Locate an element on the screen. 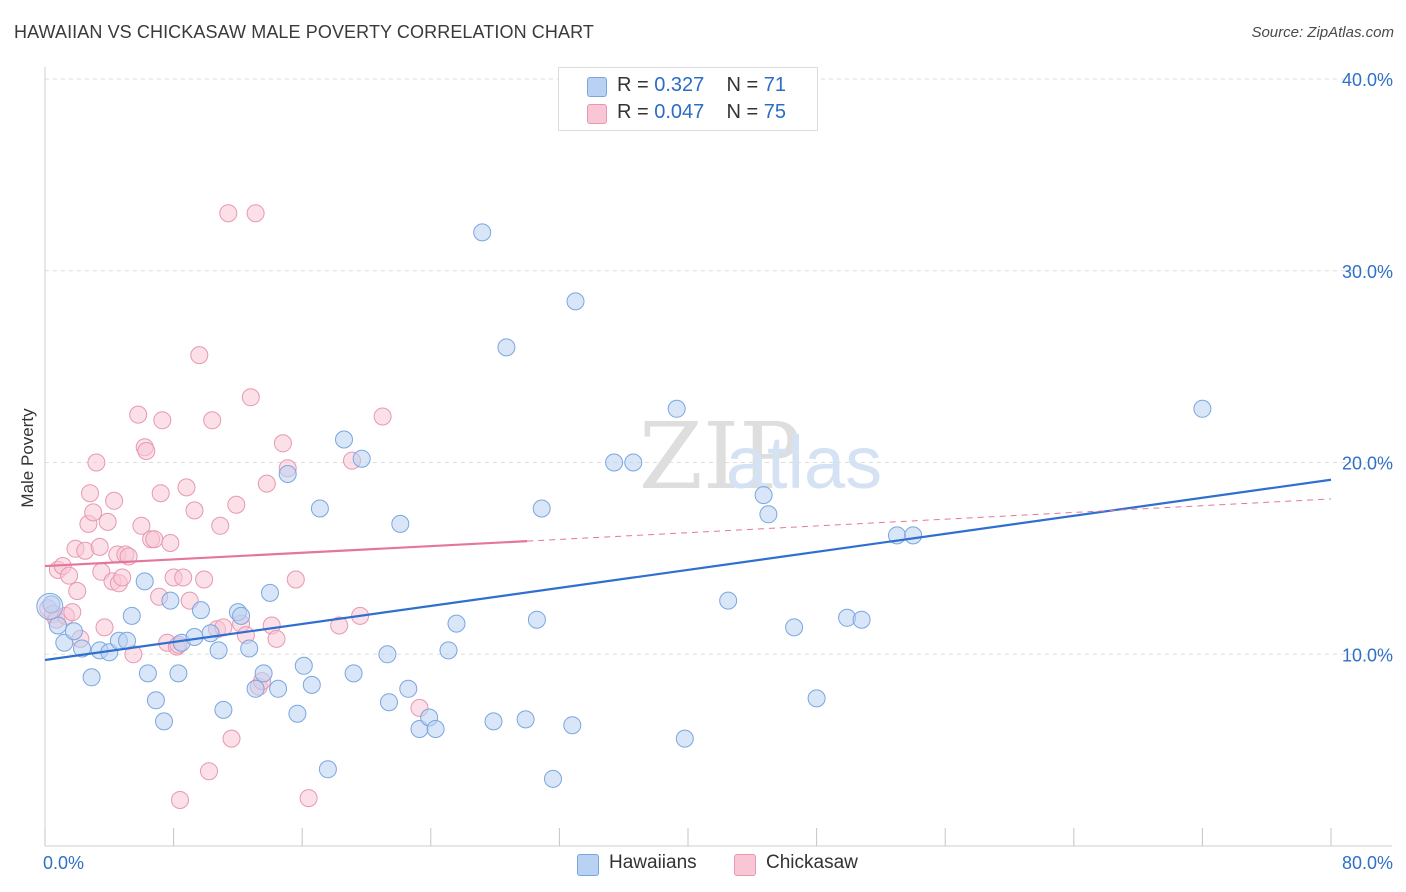 Image resolution: width=1406 pixels, height=892 pixels. legend-swatch-pink is located at coordinates (597, 114).